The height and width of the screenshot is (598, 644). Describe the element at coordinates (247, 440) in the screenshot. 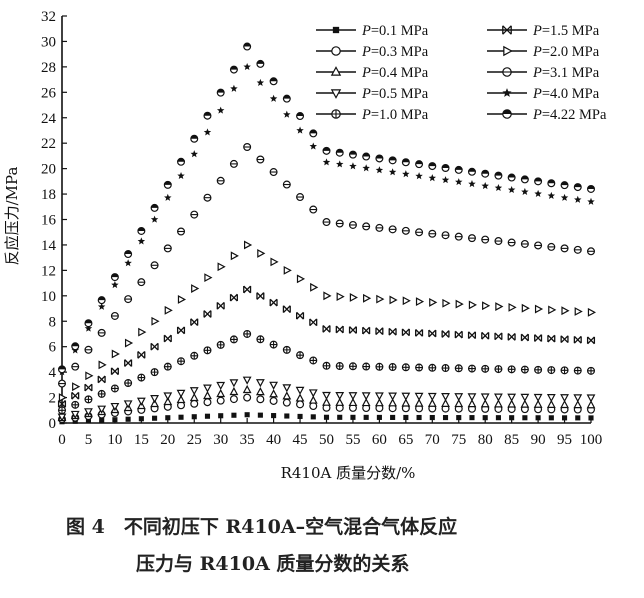

I see `x-tick-label: 35` at that location.